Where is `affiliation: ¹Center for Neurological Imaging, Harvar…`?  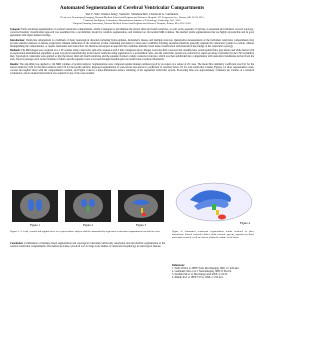 affiliation: ¹Center for Neurological Imaging, Harvar… is located at coordinates (132, 17).